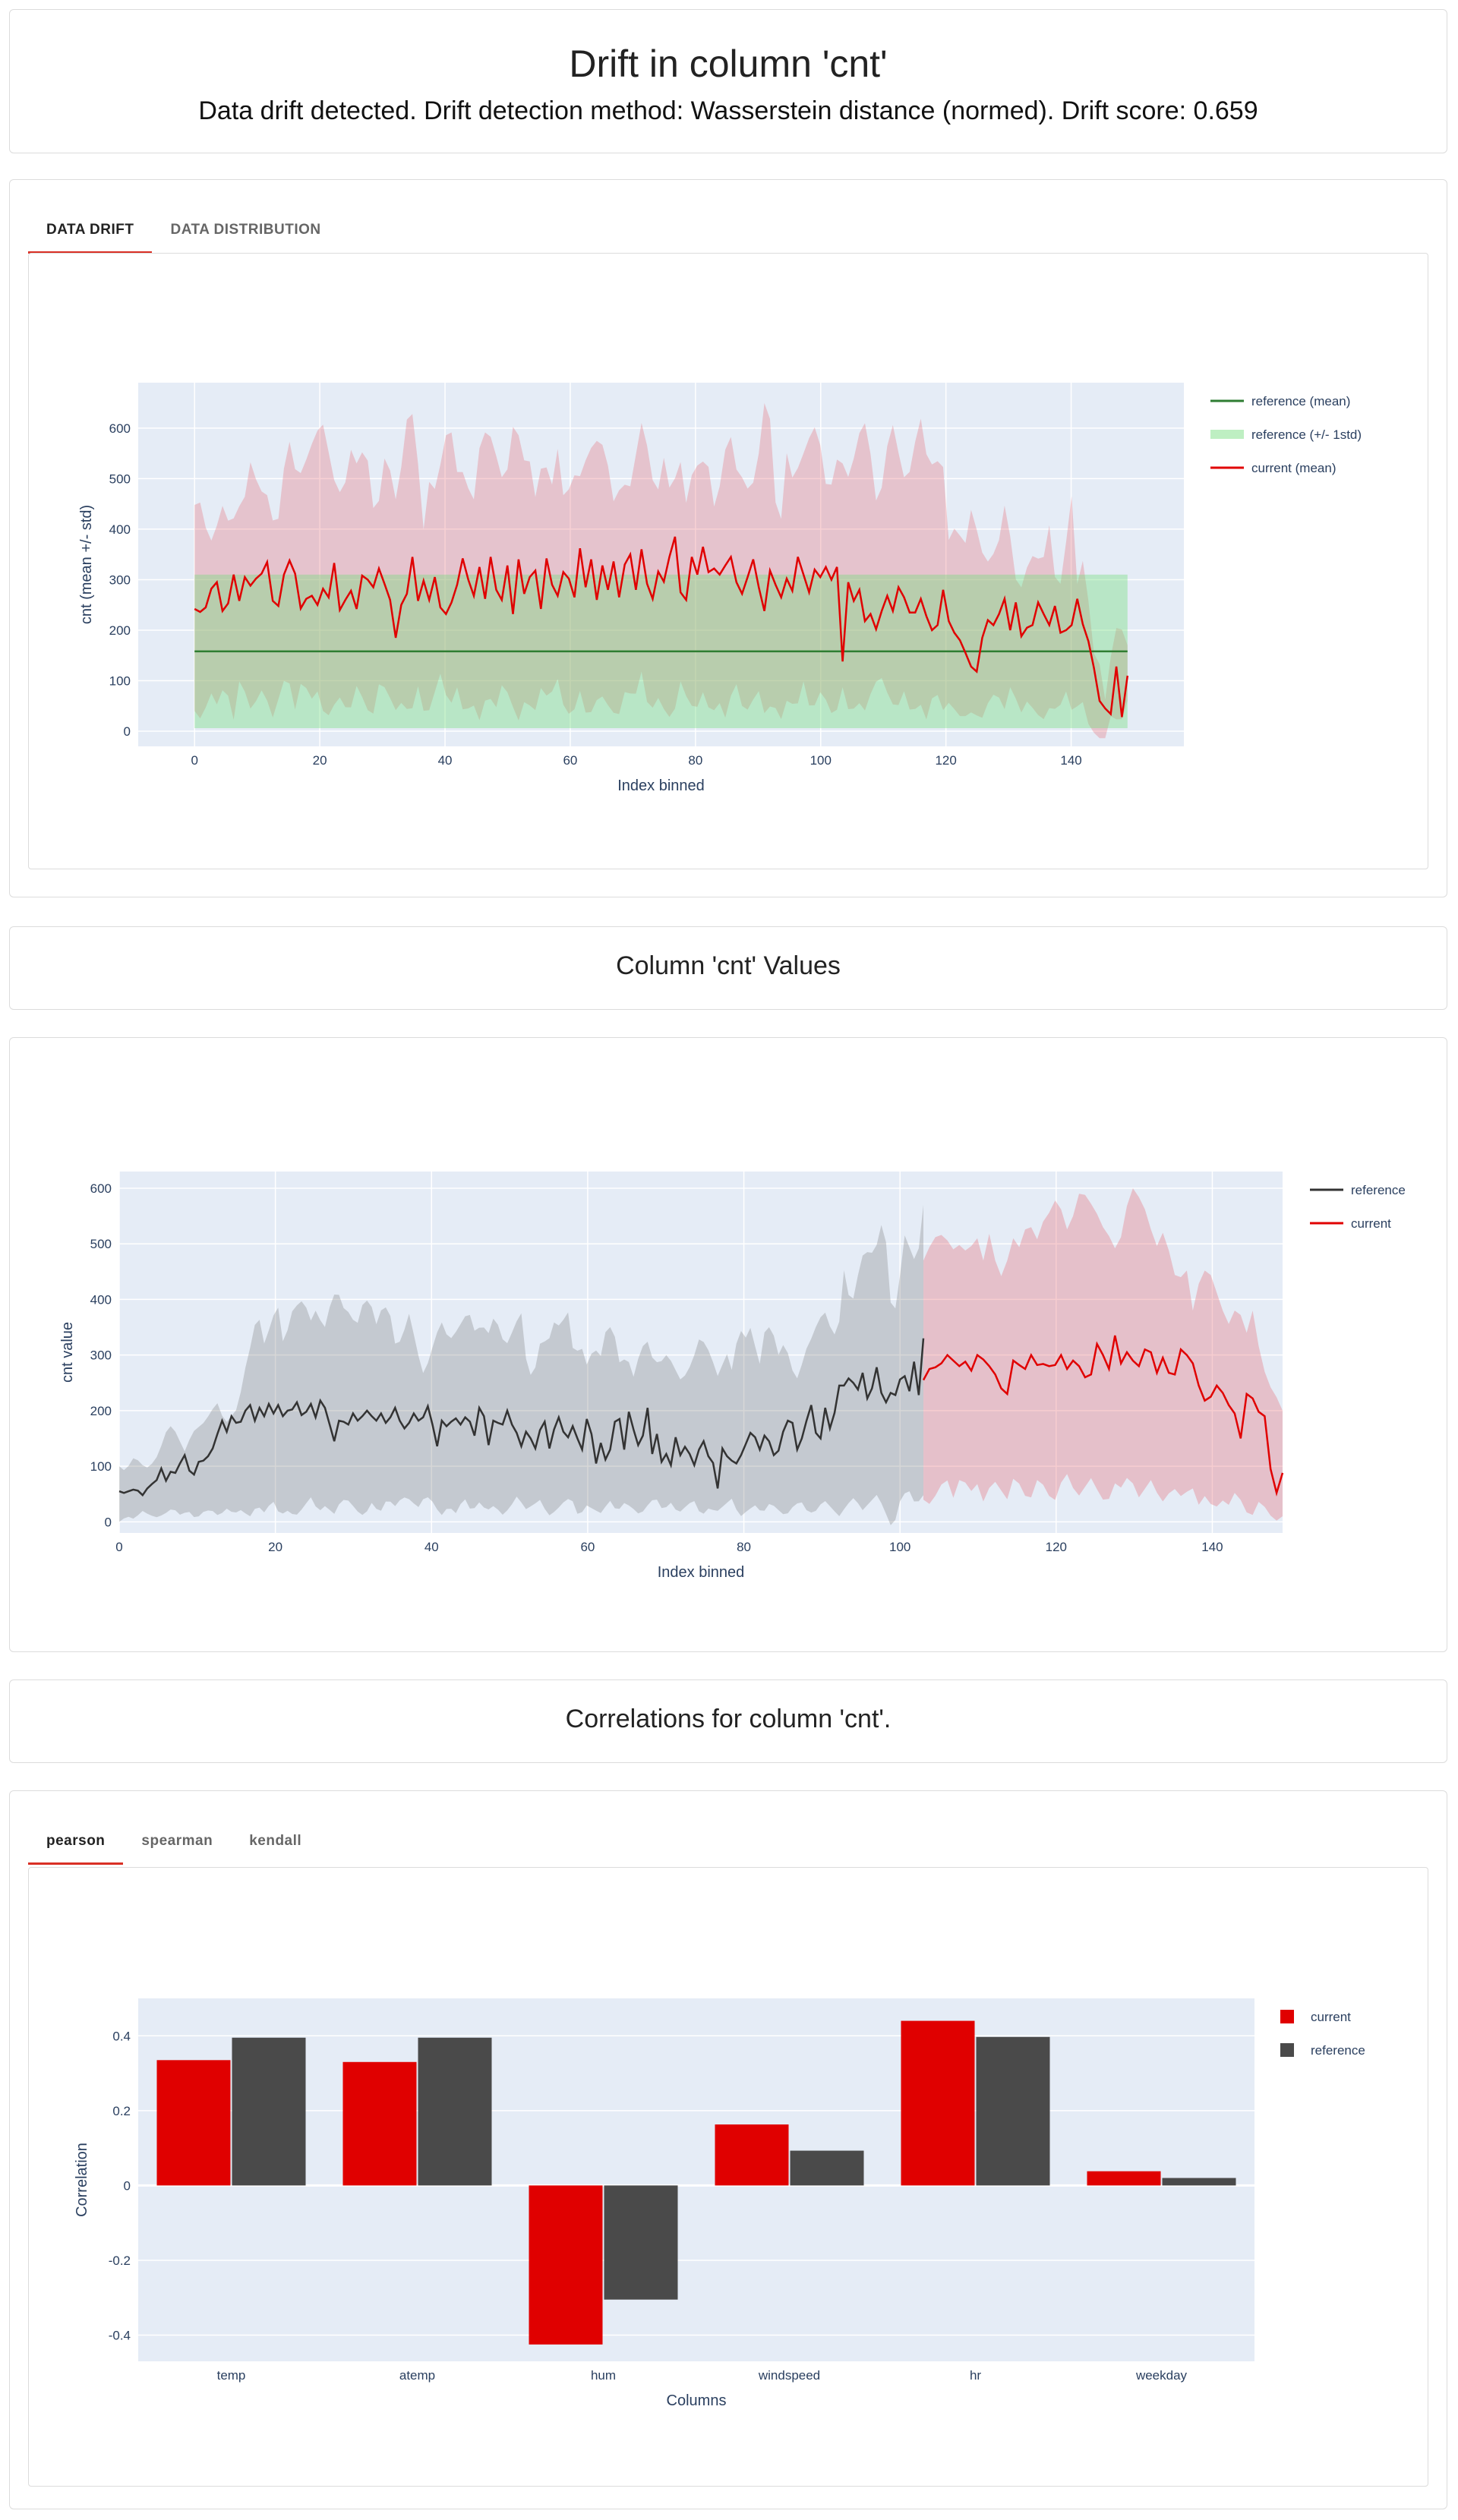 The width and height of the screenshot is (1458, 2520). Describe the element at coordinates (67, 1352) in the screenshot. I see `y-axis-label: cnt value` at that location.